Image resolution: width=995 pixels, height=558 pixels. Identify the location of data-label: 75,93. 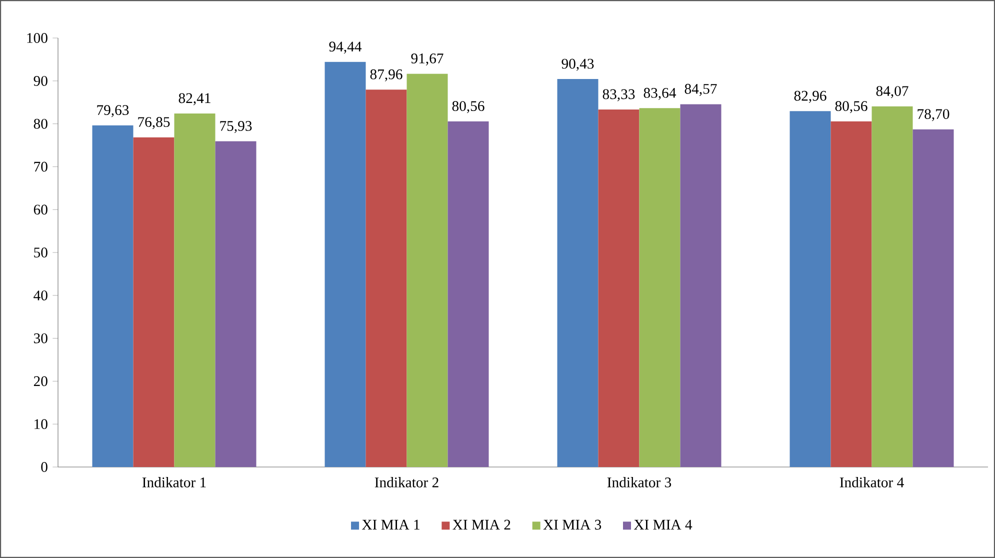
(236, 127).